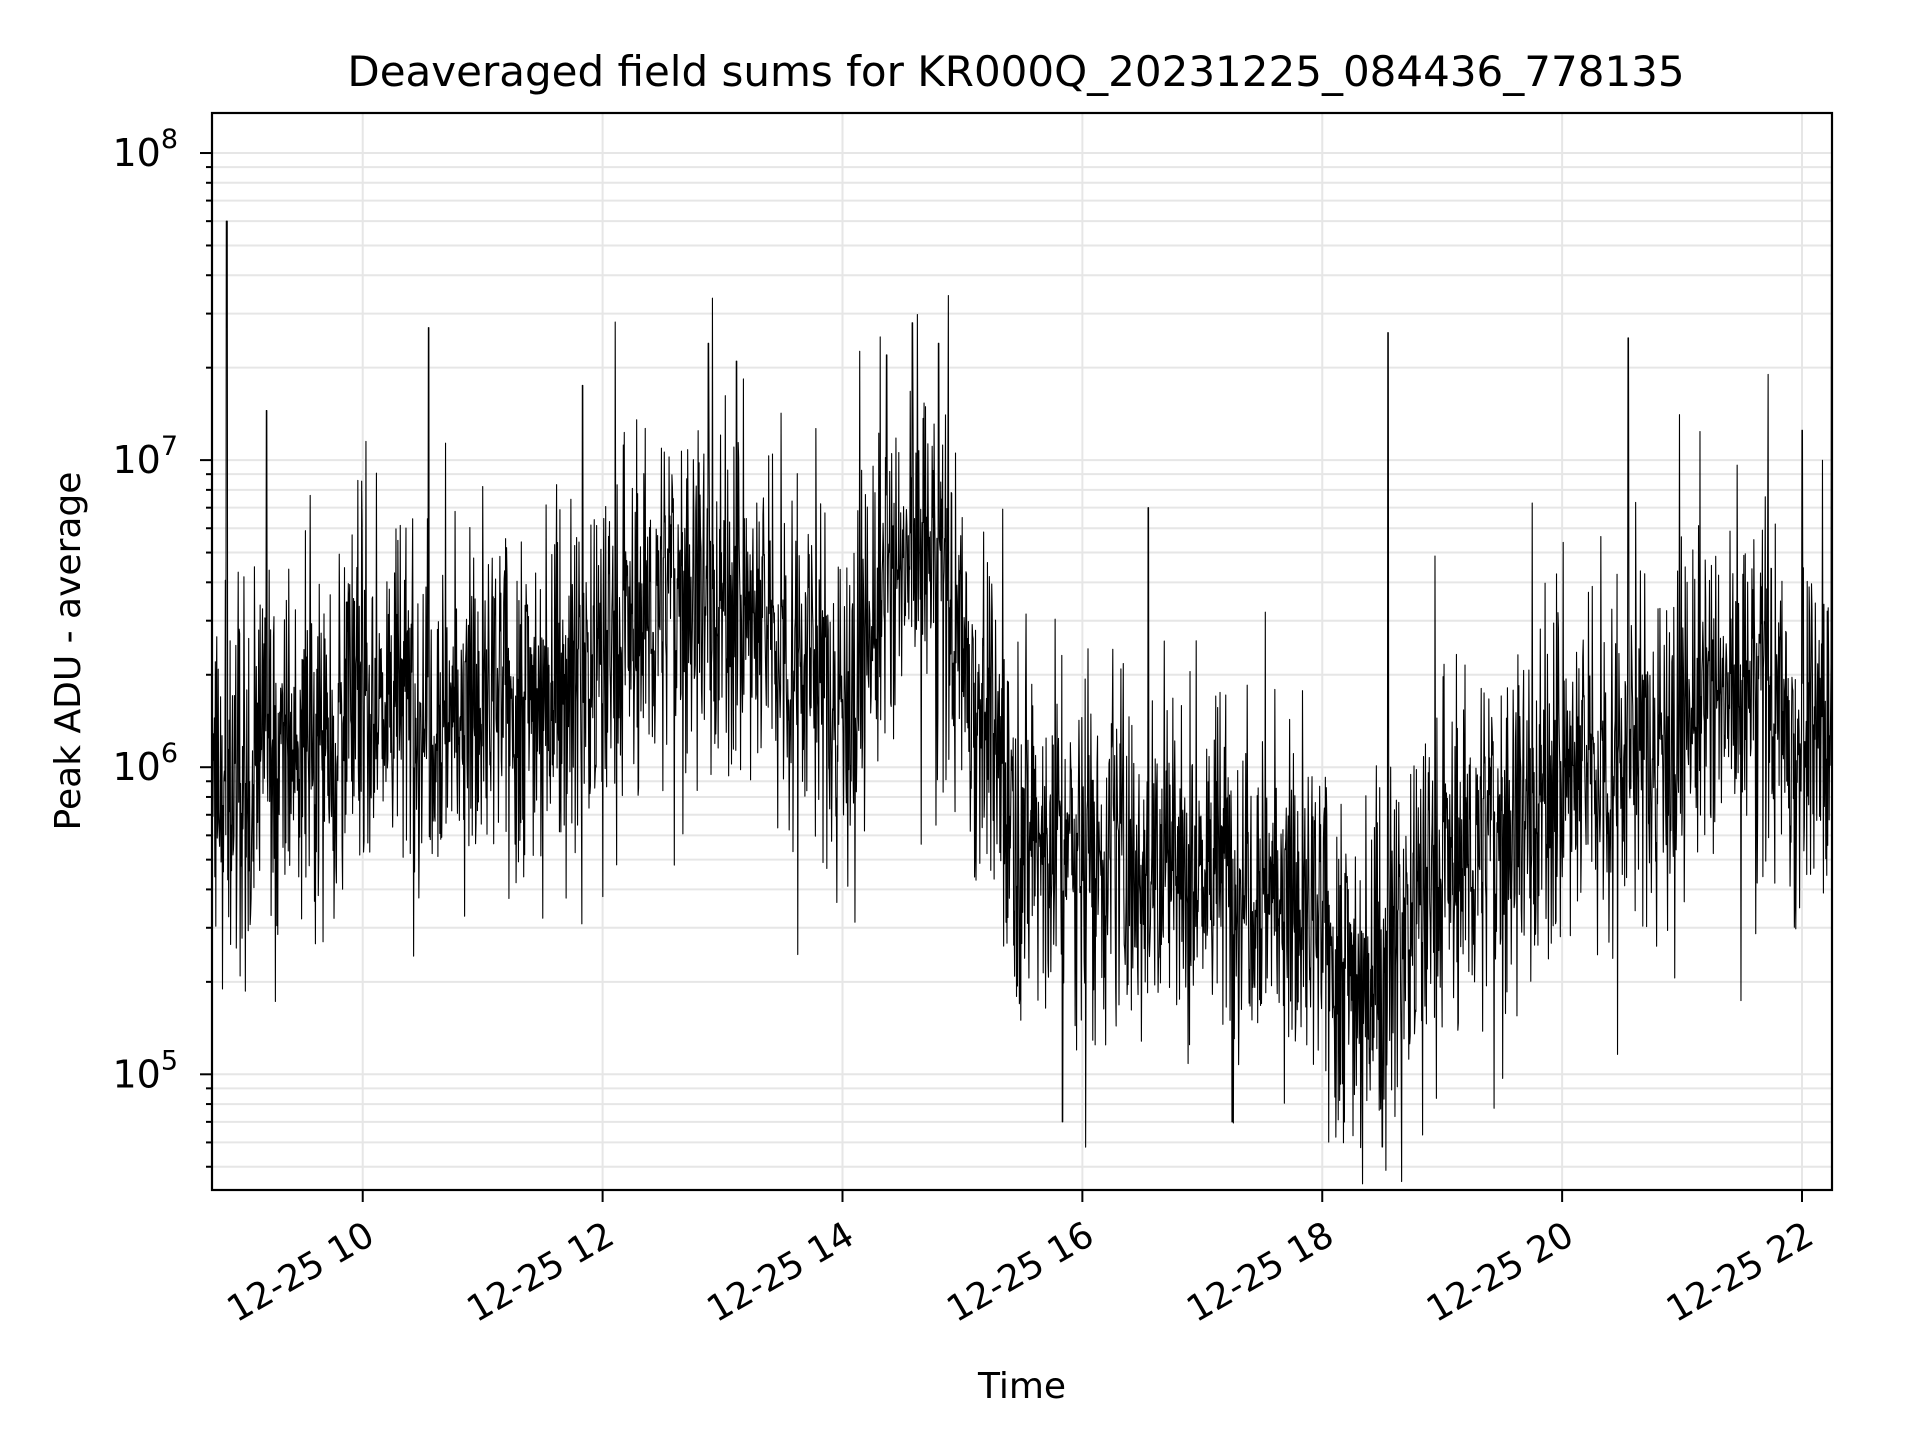 The height and width of the screenshot is (1440, 1920). I want to click on x-tick-label: 12-25 22, so click(1740, 1272).